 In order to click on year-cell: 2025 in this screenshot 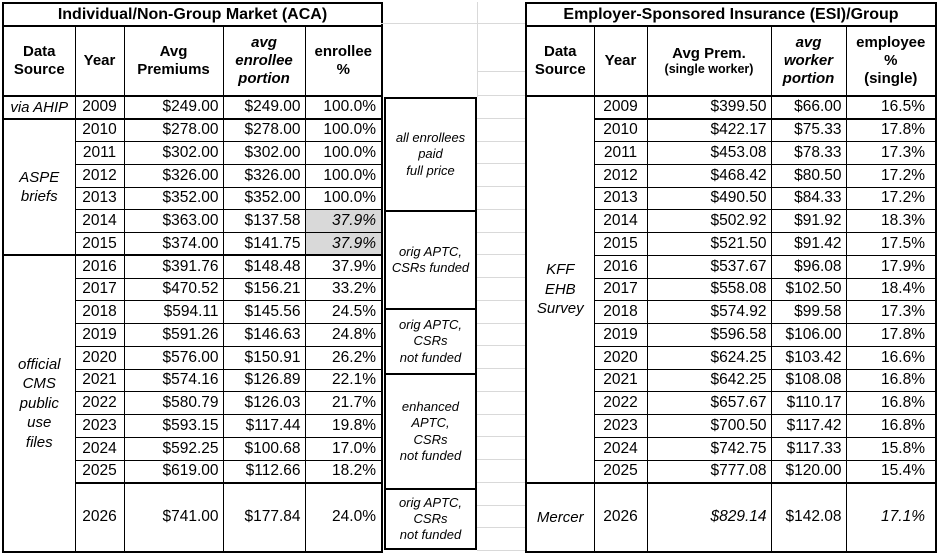, I will do `click(620, 471)`.